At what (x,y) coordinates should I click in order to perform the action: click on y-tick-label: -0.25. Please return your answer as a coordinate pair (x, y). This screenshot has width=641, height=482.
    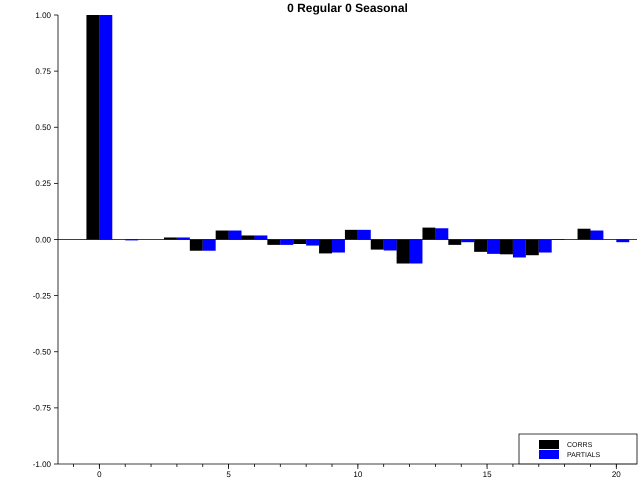
    Looking at the image, I should click on (42, 295).